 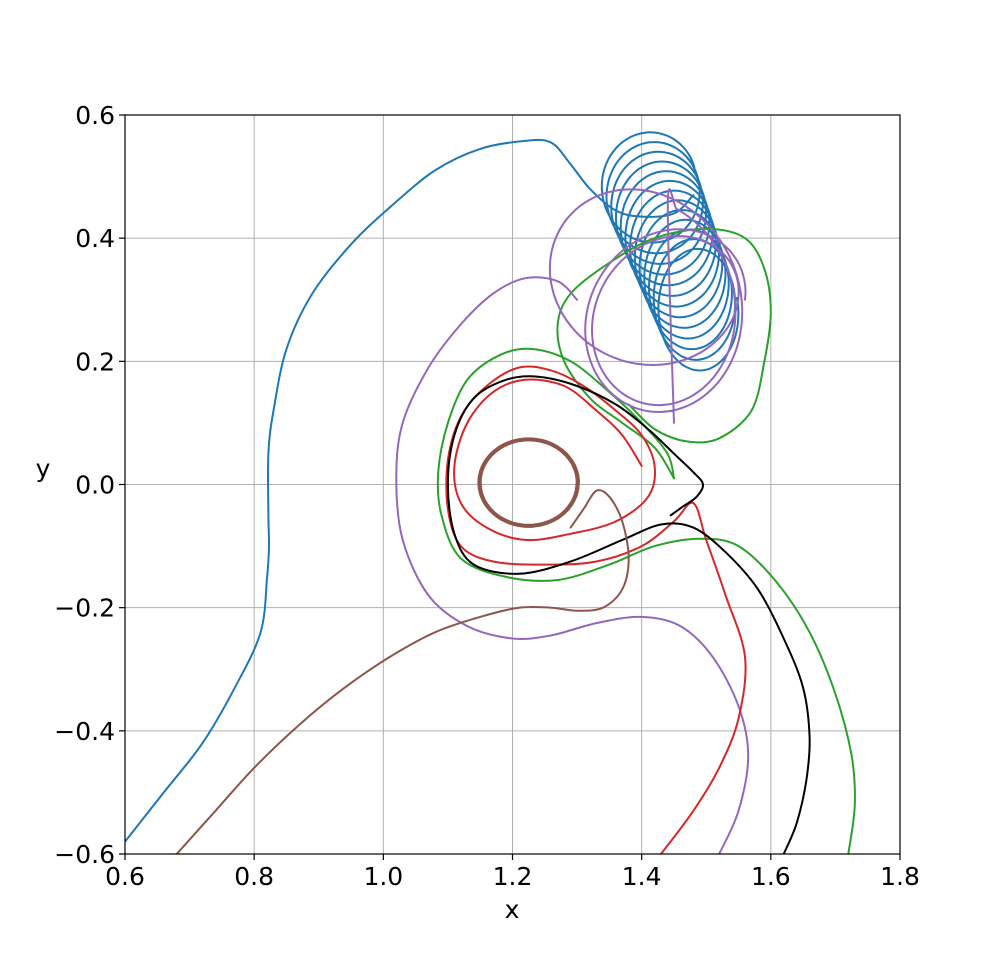 I want to click on y-tick-label: 0.6, so click(x=95, y=115).